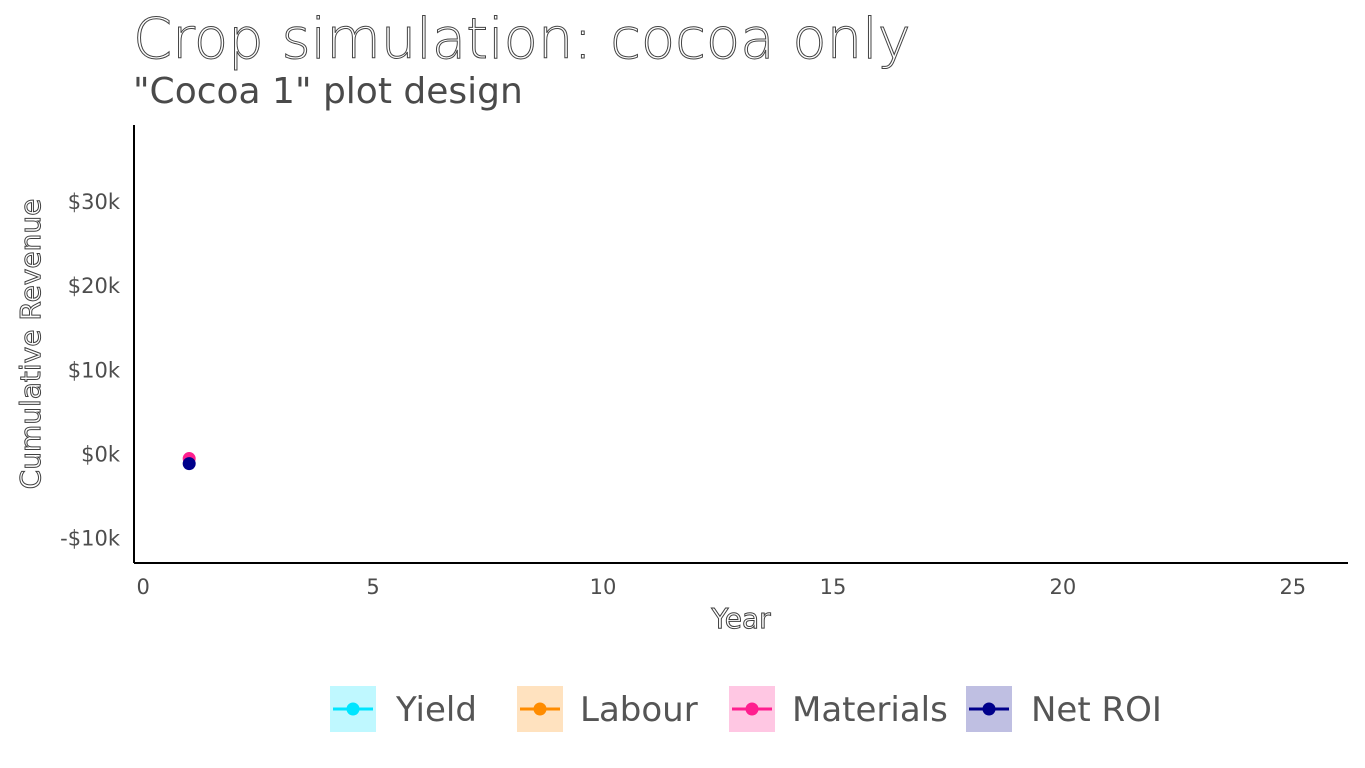 The height and width of the screenshot is (768, 1365). I want to click on y-tick-label: $10k, so click(94, 370).